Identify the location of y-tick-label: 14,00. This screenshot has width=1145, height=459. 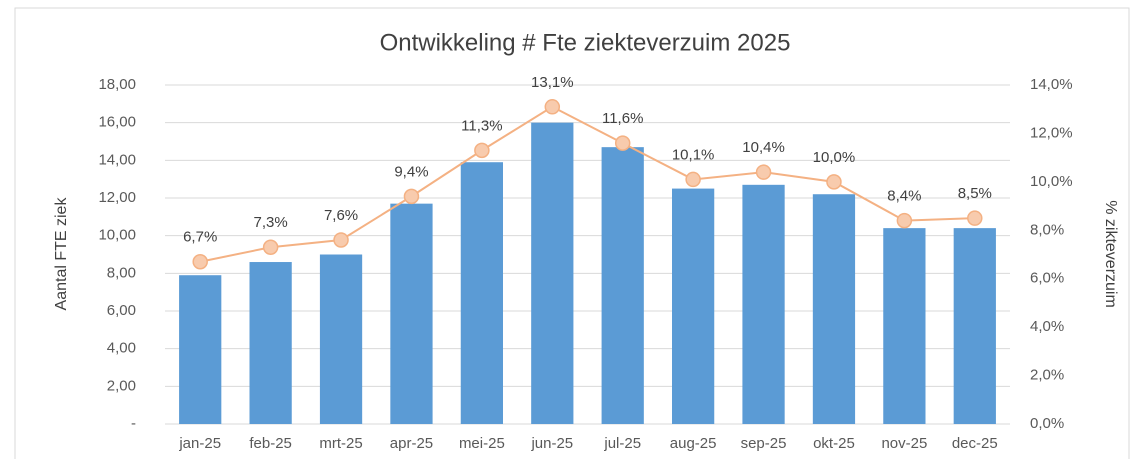
(117, 159).